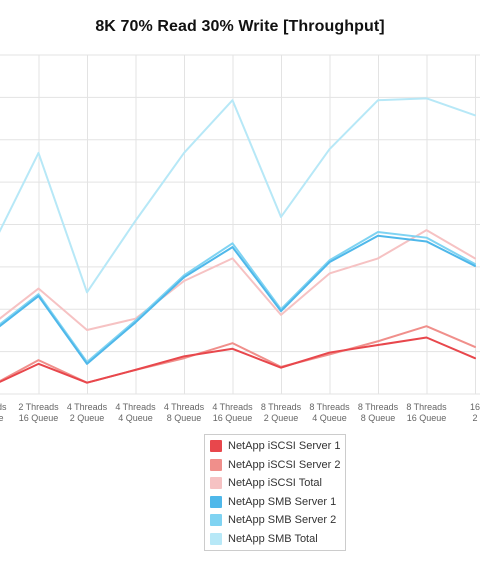  Describe the element at coordinates (282, 501) in the screenshot. I see `legend-label: NetApp SMB Server 1` at that location.